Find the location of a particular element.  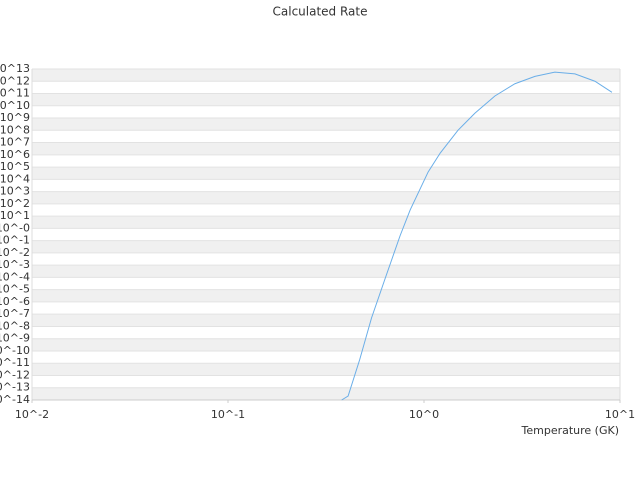

y-tick-label: 10^-9 is located at coordinates (15, 338).